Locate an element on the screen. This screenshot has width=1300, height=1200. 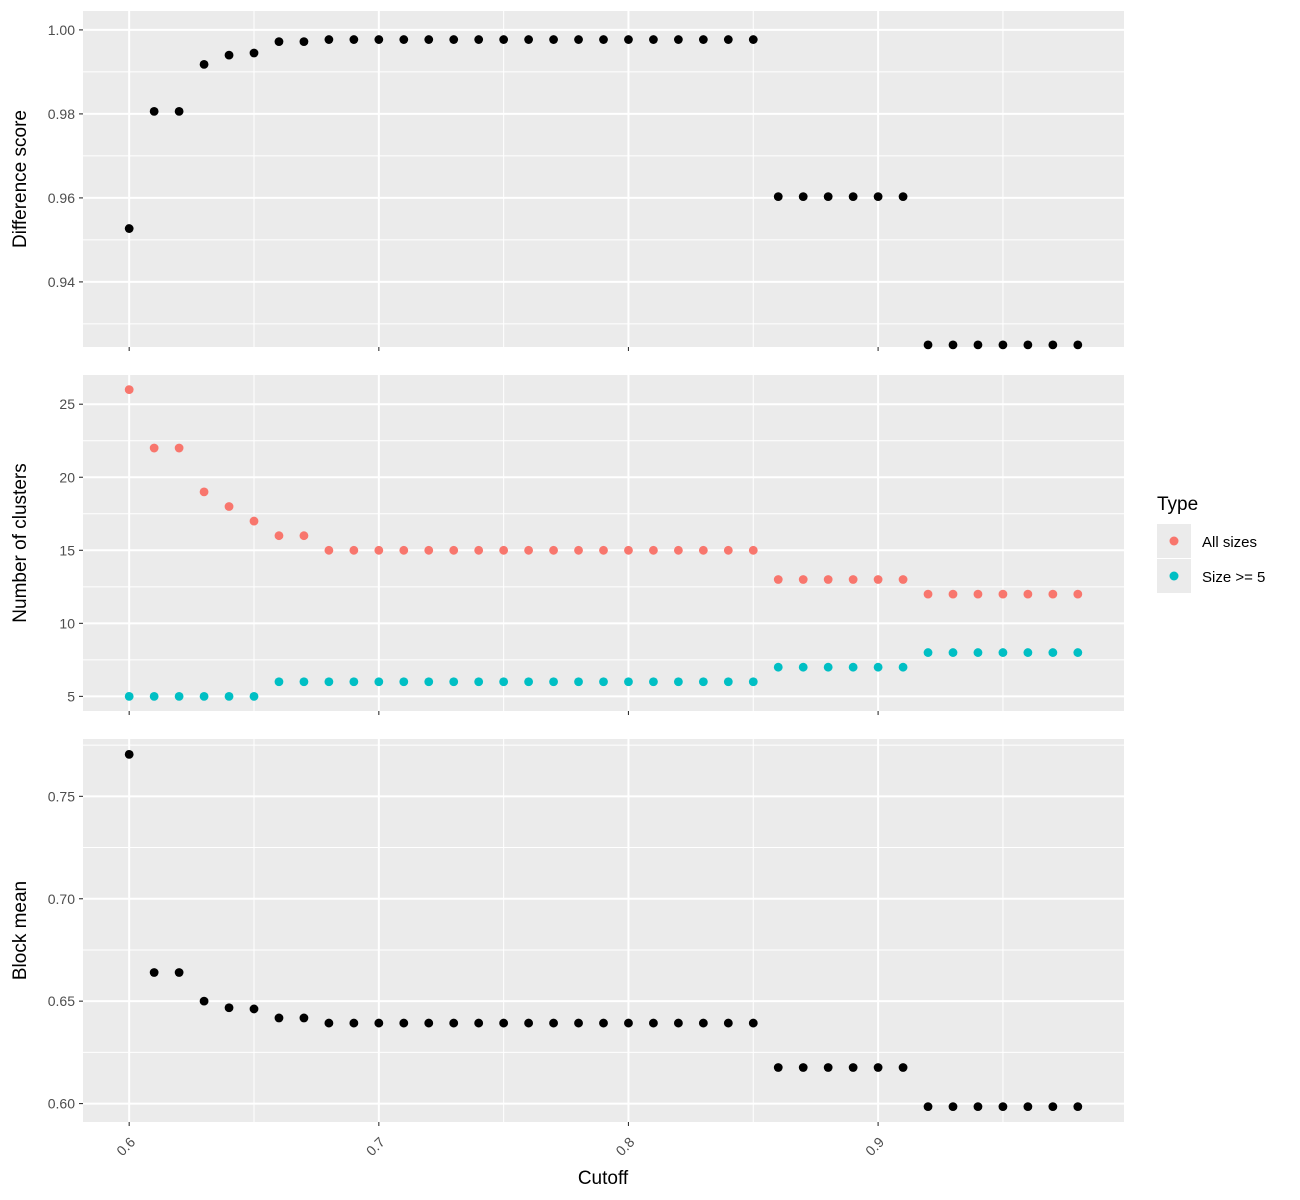
y-axis-title: Block mean is located at coordinates (20, 930).